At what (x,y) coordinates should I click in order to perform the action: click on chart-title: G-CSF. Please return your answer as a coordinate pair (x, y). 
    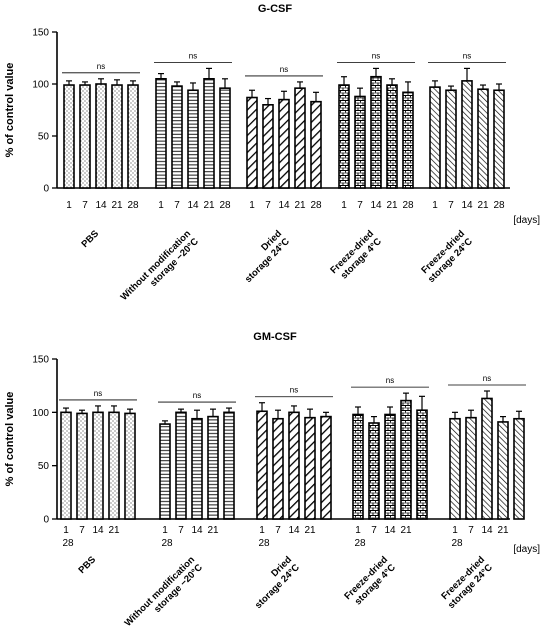
    Looking at the image, I should click on (275, 9).